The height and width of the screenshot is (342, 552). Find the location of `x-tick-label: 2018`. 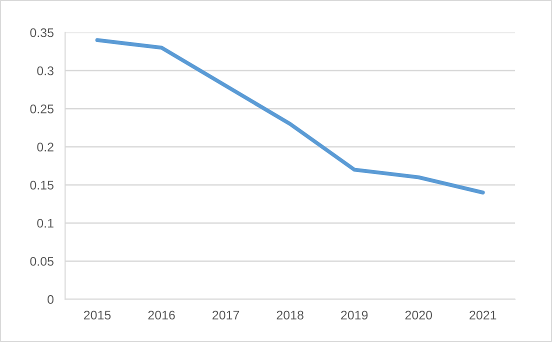

x-tick-label: 2018 is located at coordinates (290, 315).